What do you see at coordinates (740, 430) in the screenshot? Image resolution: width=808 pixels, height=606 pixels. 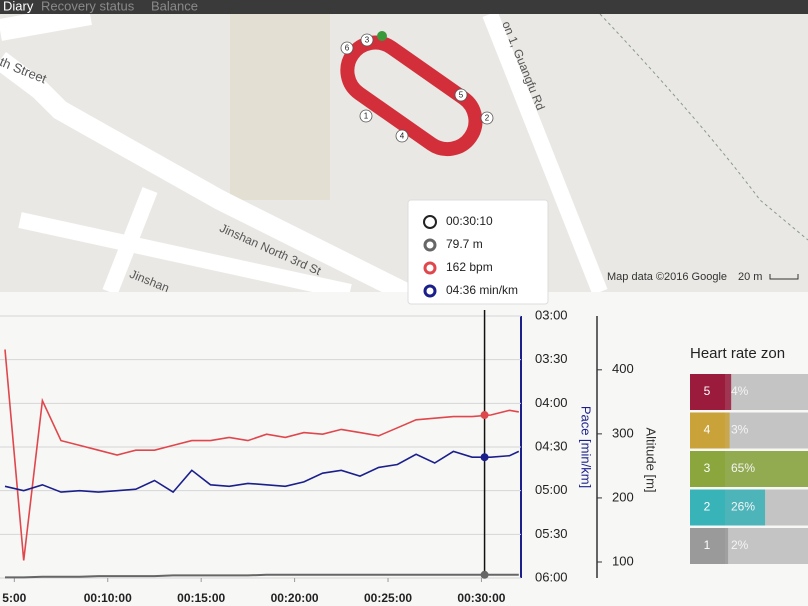 I see `zone-percent: 3%` at bounding box center [740, 430].